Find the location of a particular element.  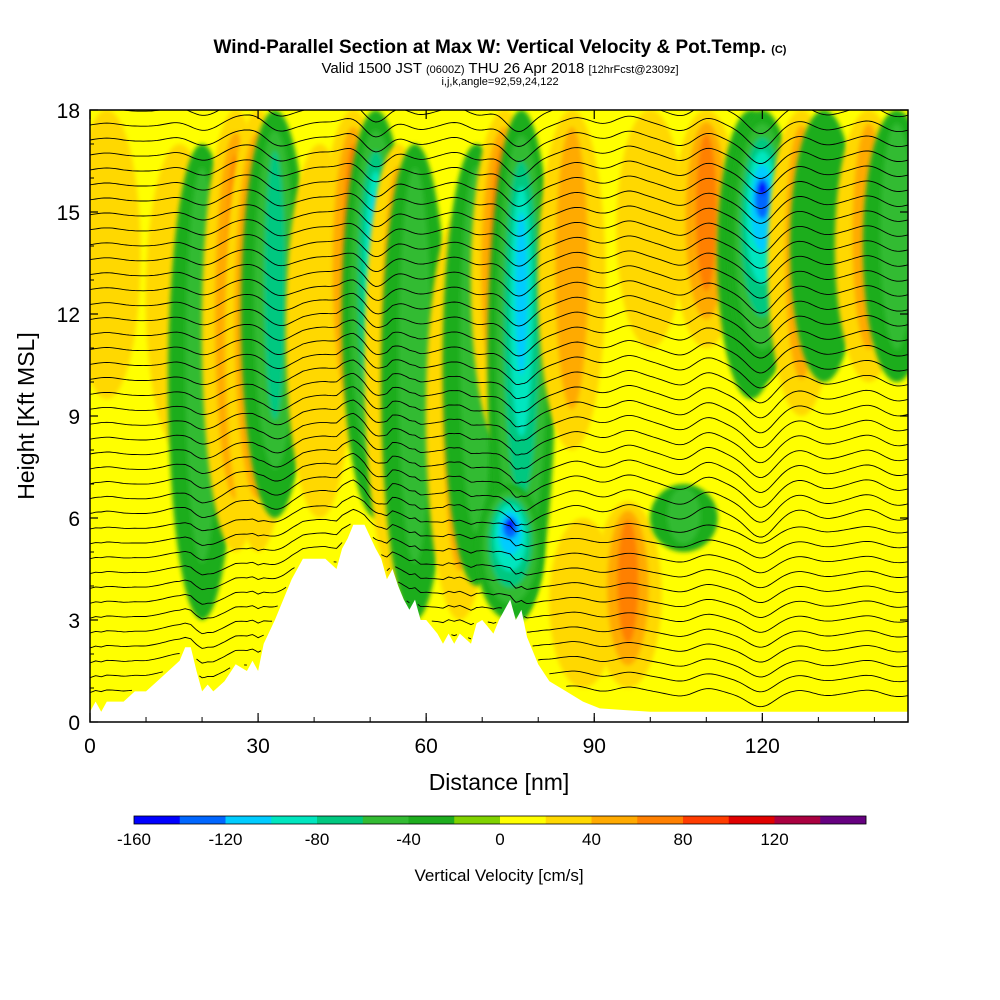

colorbar-tick-label: 40 is located at coordinates (591, 839).